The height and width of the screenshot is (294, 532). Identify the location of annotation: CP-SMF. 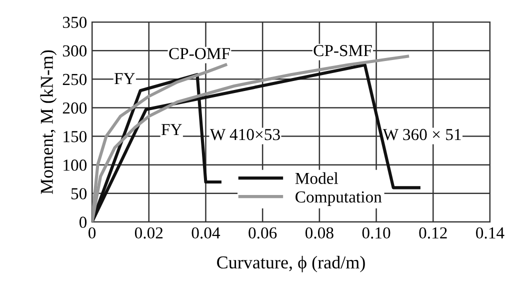
(343, 50).